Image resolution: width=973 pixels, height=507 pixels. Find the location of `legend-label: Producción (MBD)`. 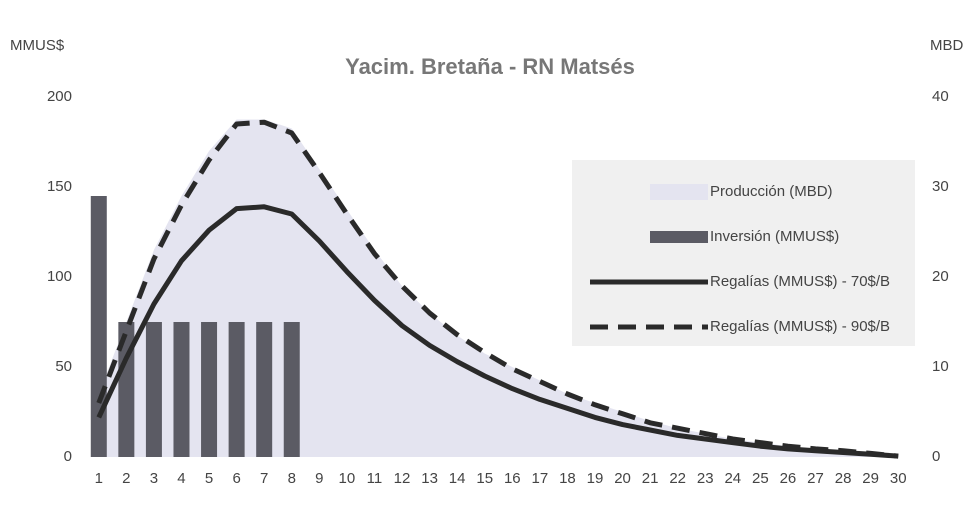

legend-label: Producción (MBD) is located at coordinates (771, 191).